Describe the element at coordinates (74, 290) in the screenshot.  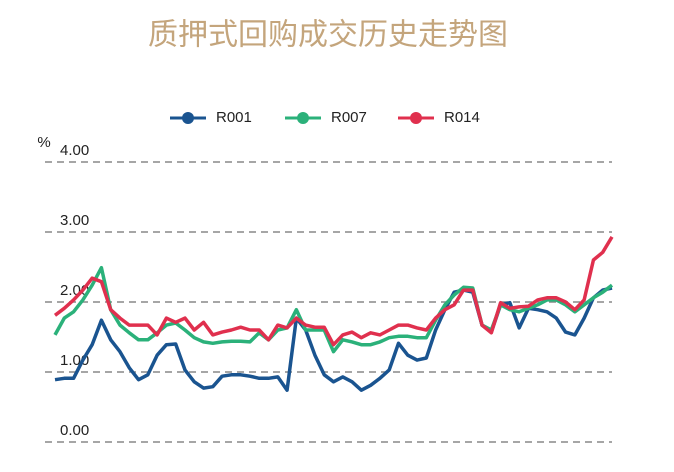
I see `y-tick-label: 2.00` at that location.